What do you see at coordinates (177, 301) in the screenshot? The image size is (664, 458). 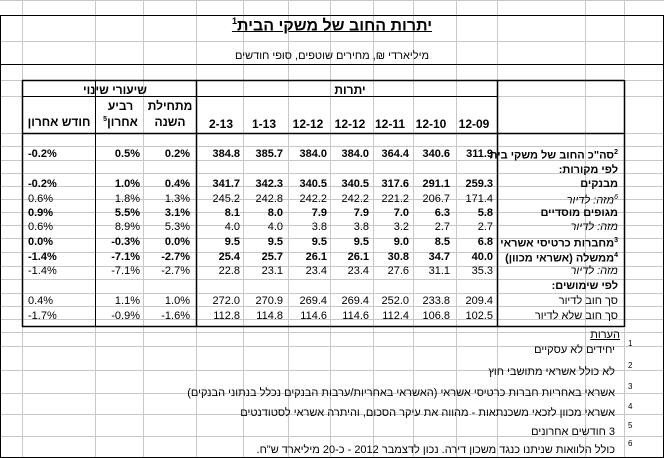 I see `change-cell-10-0: 1.0%` at bounding box center [177, 301].